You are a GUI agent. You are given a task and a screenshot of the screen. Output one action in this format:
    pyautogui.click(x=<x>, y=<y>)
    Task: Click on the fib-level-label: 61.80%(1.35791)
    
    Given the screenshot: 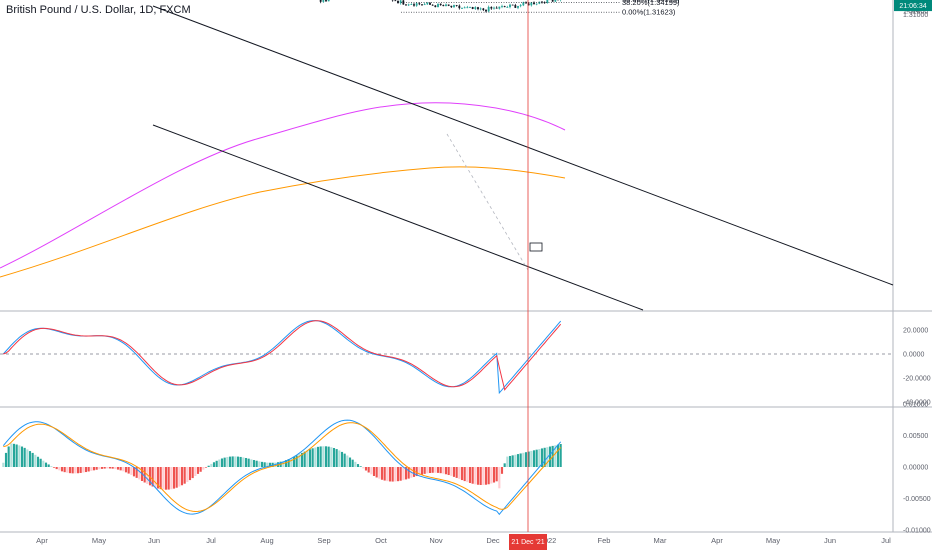 What is the action you would take?
    pyautogui.click(x=651, y=0)
    